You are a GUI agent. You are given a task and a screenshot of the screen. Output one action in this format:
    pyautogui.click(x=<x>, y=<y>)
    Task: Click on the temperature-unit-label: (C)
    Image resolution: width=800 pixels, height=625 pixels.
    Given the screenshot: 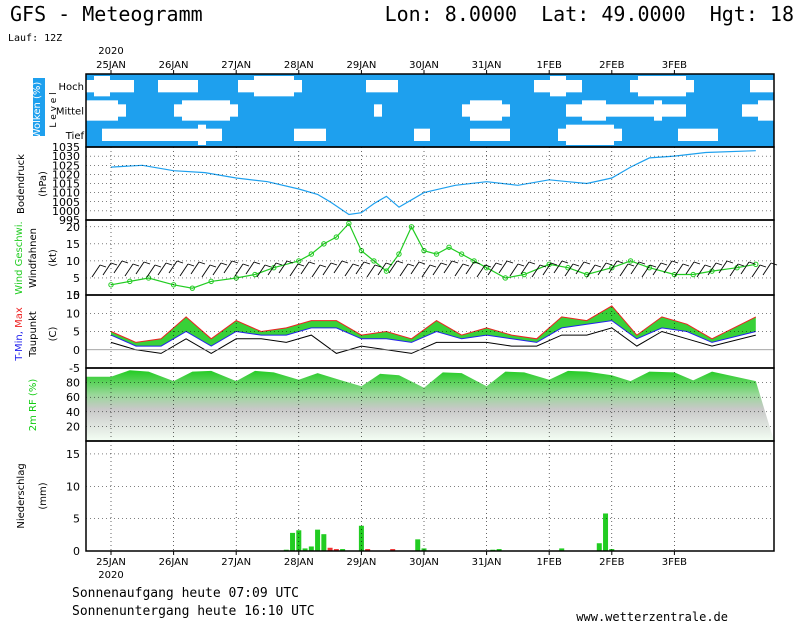 What is the action you would take?
    pyautogui.click(x=53, y=334)
    